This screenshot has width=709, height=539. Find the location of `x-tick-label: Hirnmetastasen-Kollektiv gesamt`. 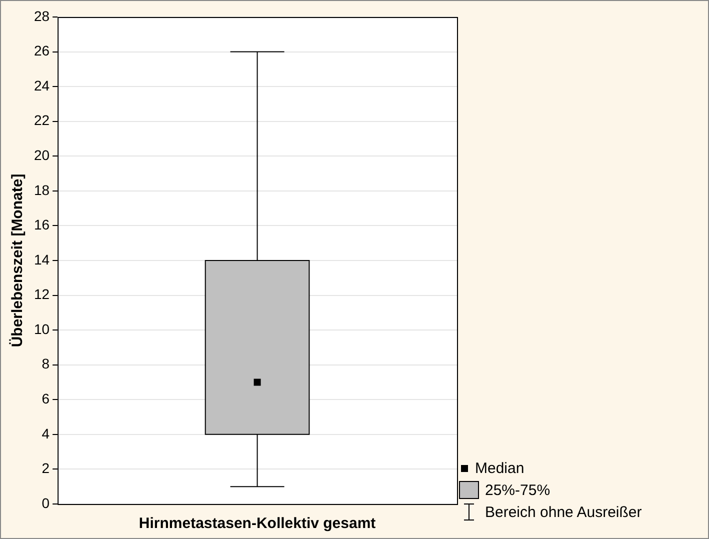

x-tick-label: Hirnmetastasen-Kollektiv gesamt is located at coordinates (257, 523).